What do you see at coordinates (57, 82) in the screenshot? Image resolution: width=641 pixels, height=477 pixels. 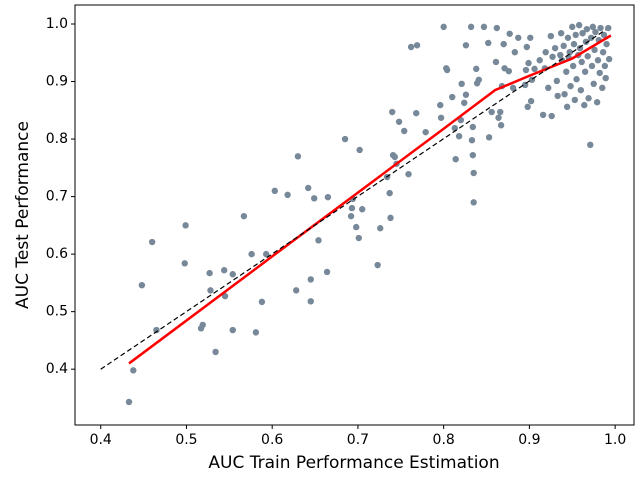 I see `y-tick-label: 0.9` at bounding box center [57, 82].